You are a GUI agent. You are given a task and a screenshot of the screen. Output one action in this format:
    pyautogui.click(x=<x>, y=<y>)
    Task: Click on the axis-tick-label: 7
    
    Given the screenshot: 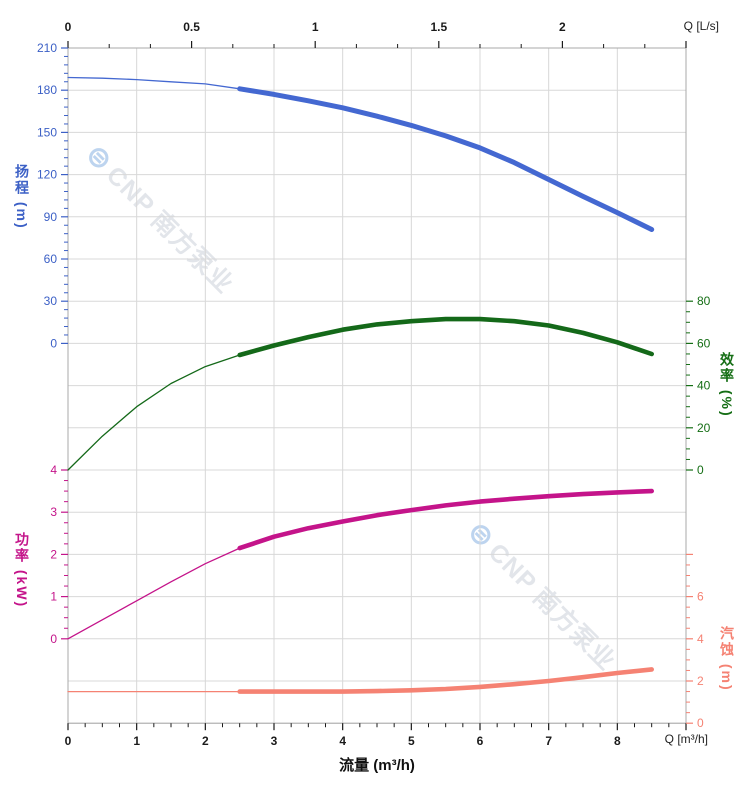 What is the action you would take?
    pyautogui.click(x=548, y=741)
    